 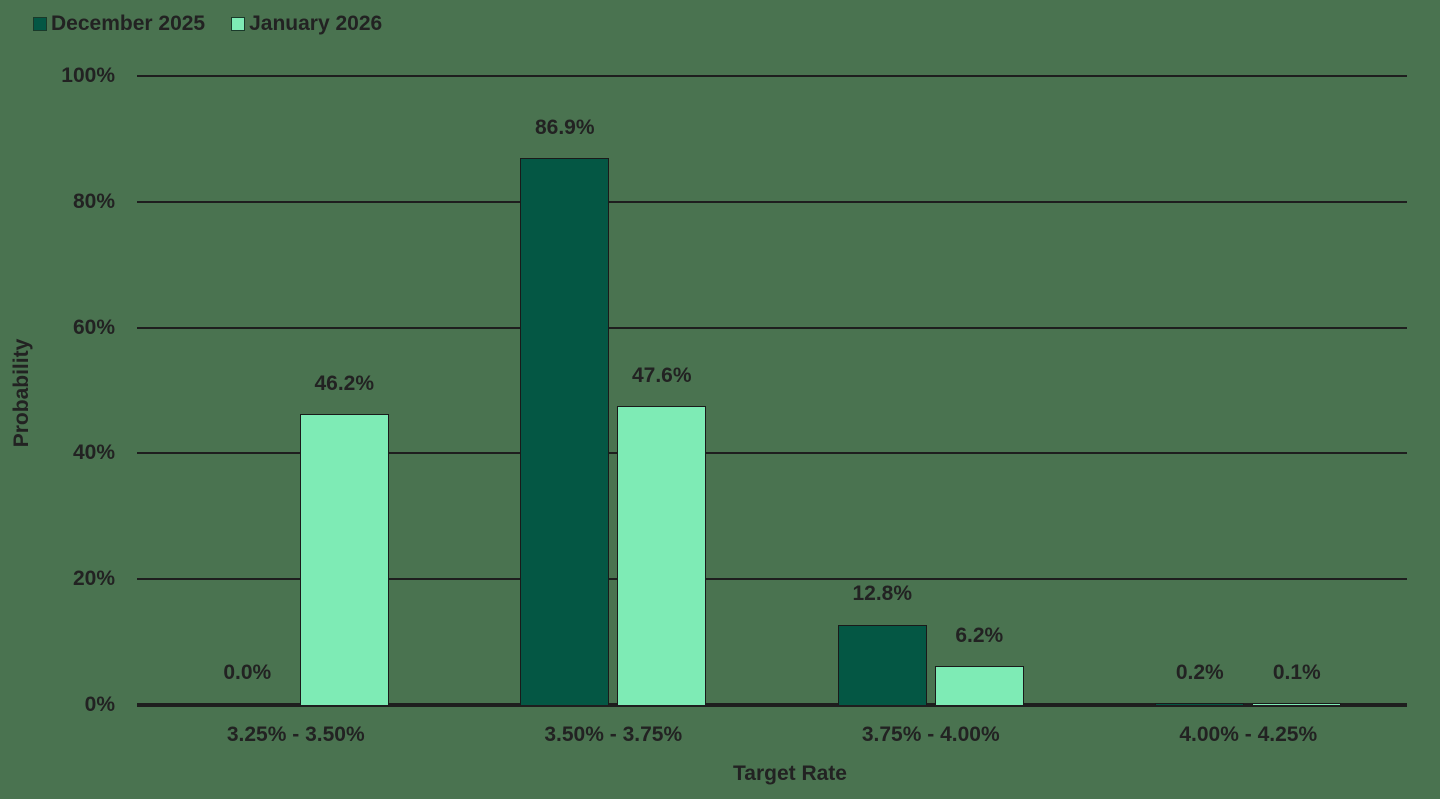 I want to click on bar-value-label: 12.8%, so click(x=882, y=594).